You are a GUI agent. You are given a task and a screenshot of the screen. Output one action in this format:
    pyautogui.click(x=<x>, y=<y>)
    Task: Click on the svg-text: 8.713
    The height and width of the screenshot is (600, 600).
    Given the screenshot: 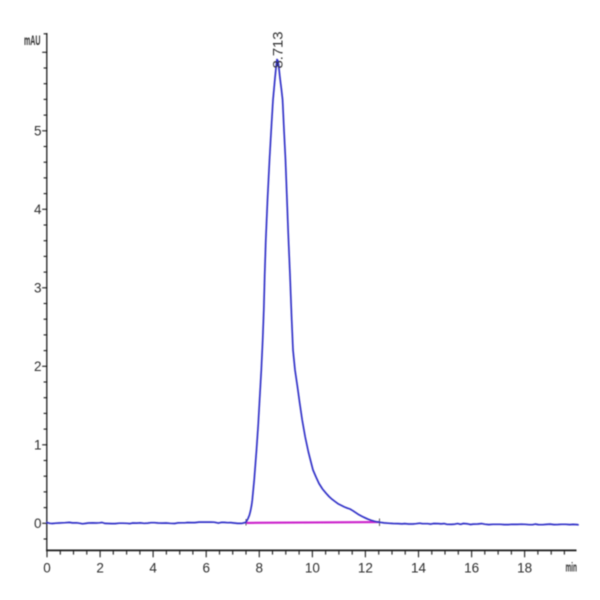 What is the action you would take?
    pyautogui.click(x=278, y=50)
    